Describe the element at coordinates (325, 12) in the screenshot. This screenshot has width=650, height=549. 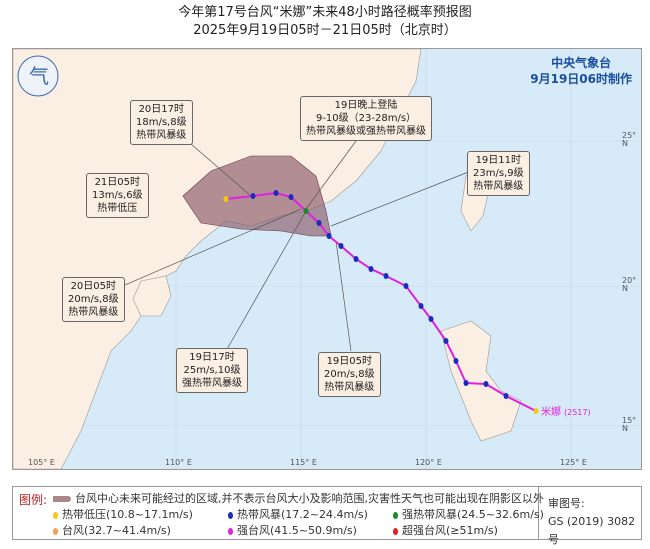
I see `title: 今年第17号台风“米娜”未来48小时路径概率预报图` at that location.